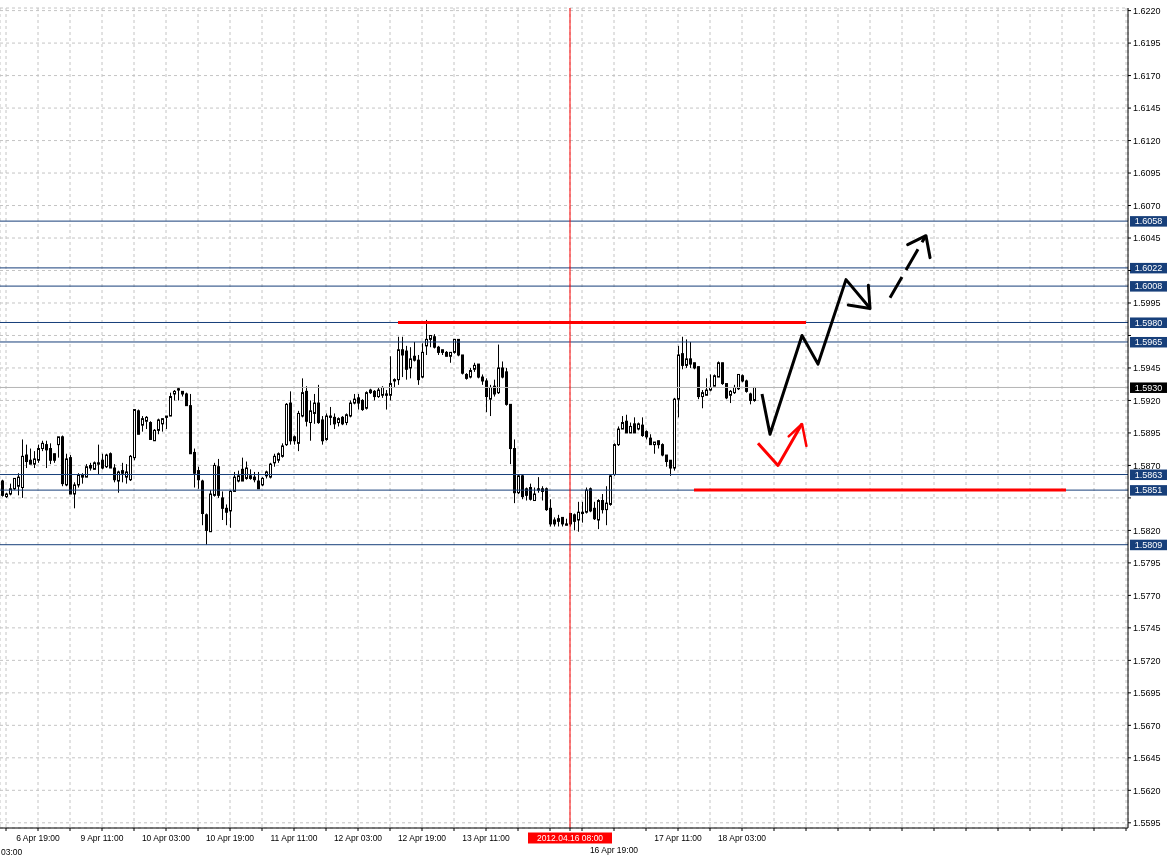  What do you see at coordinates (614, 850) in the screenshot?
I see `x-tick-label: 16 Apr 19:00` at bounding box center [614, 850].